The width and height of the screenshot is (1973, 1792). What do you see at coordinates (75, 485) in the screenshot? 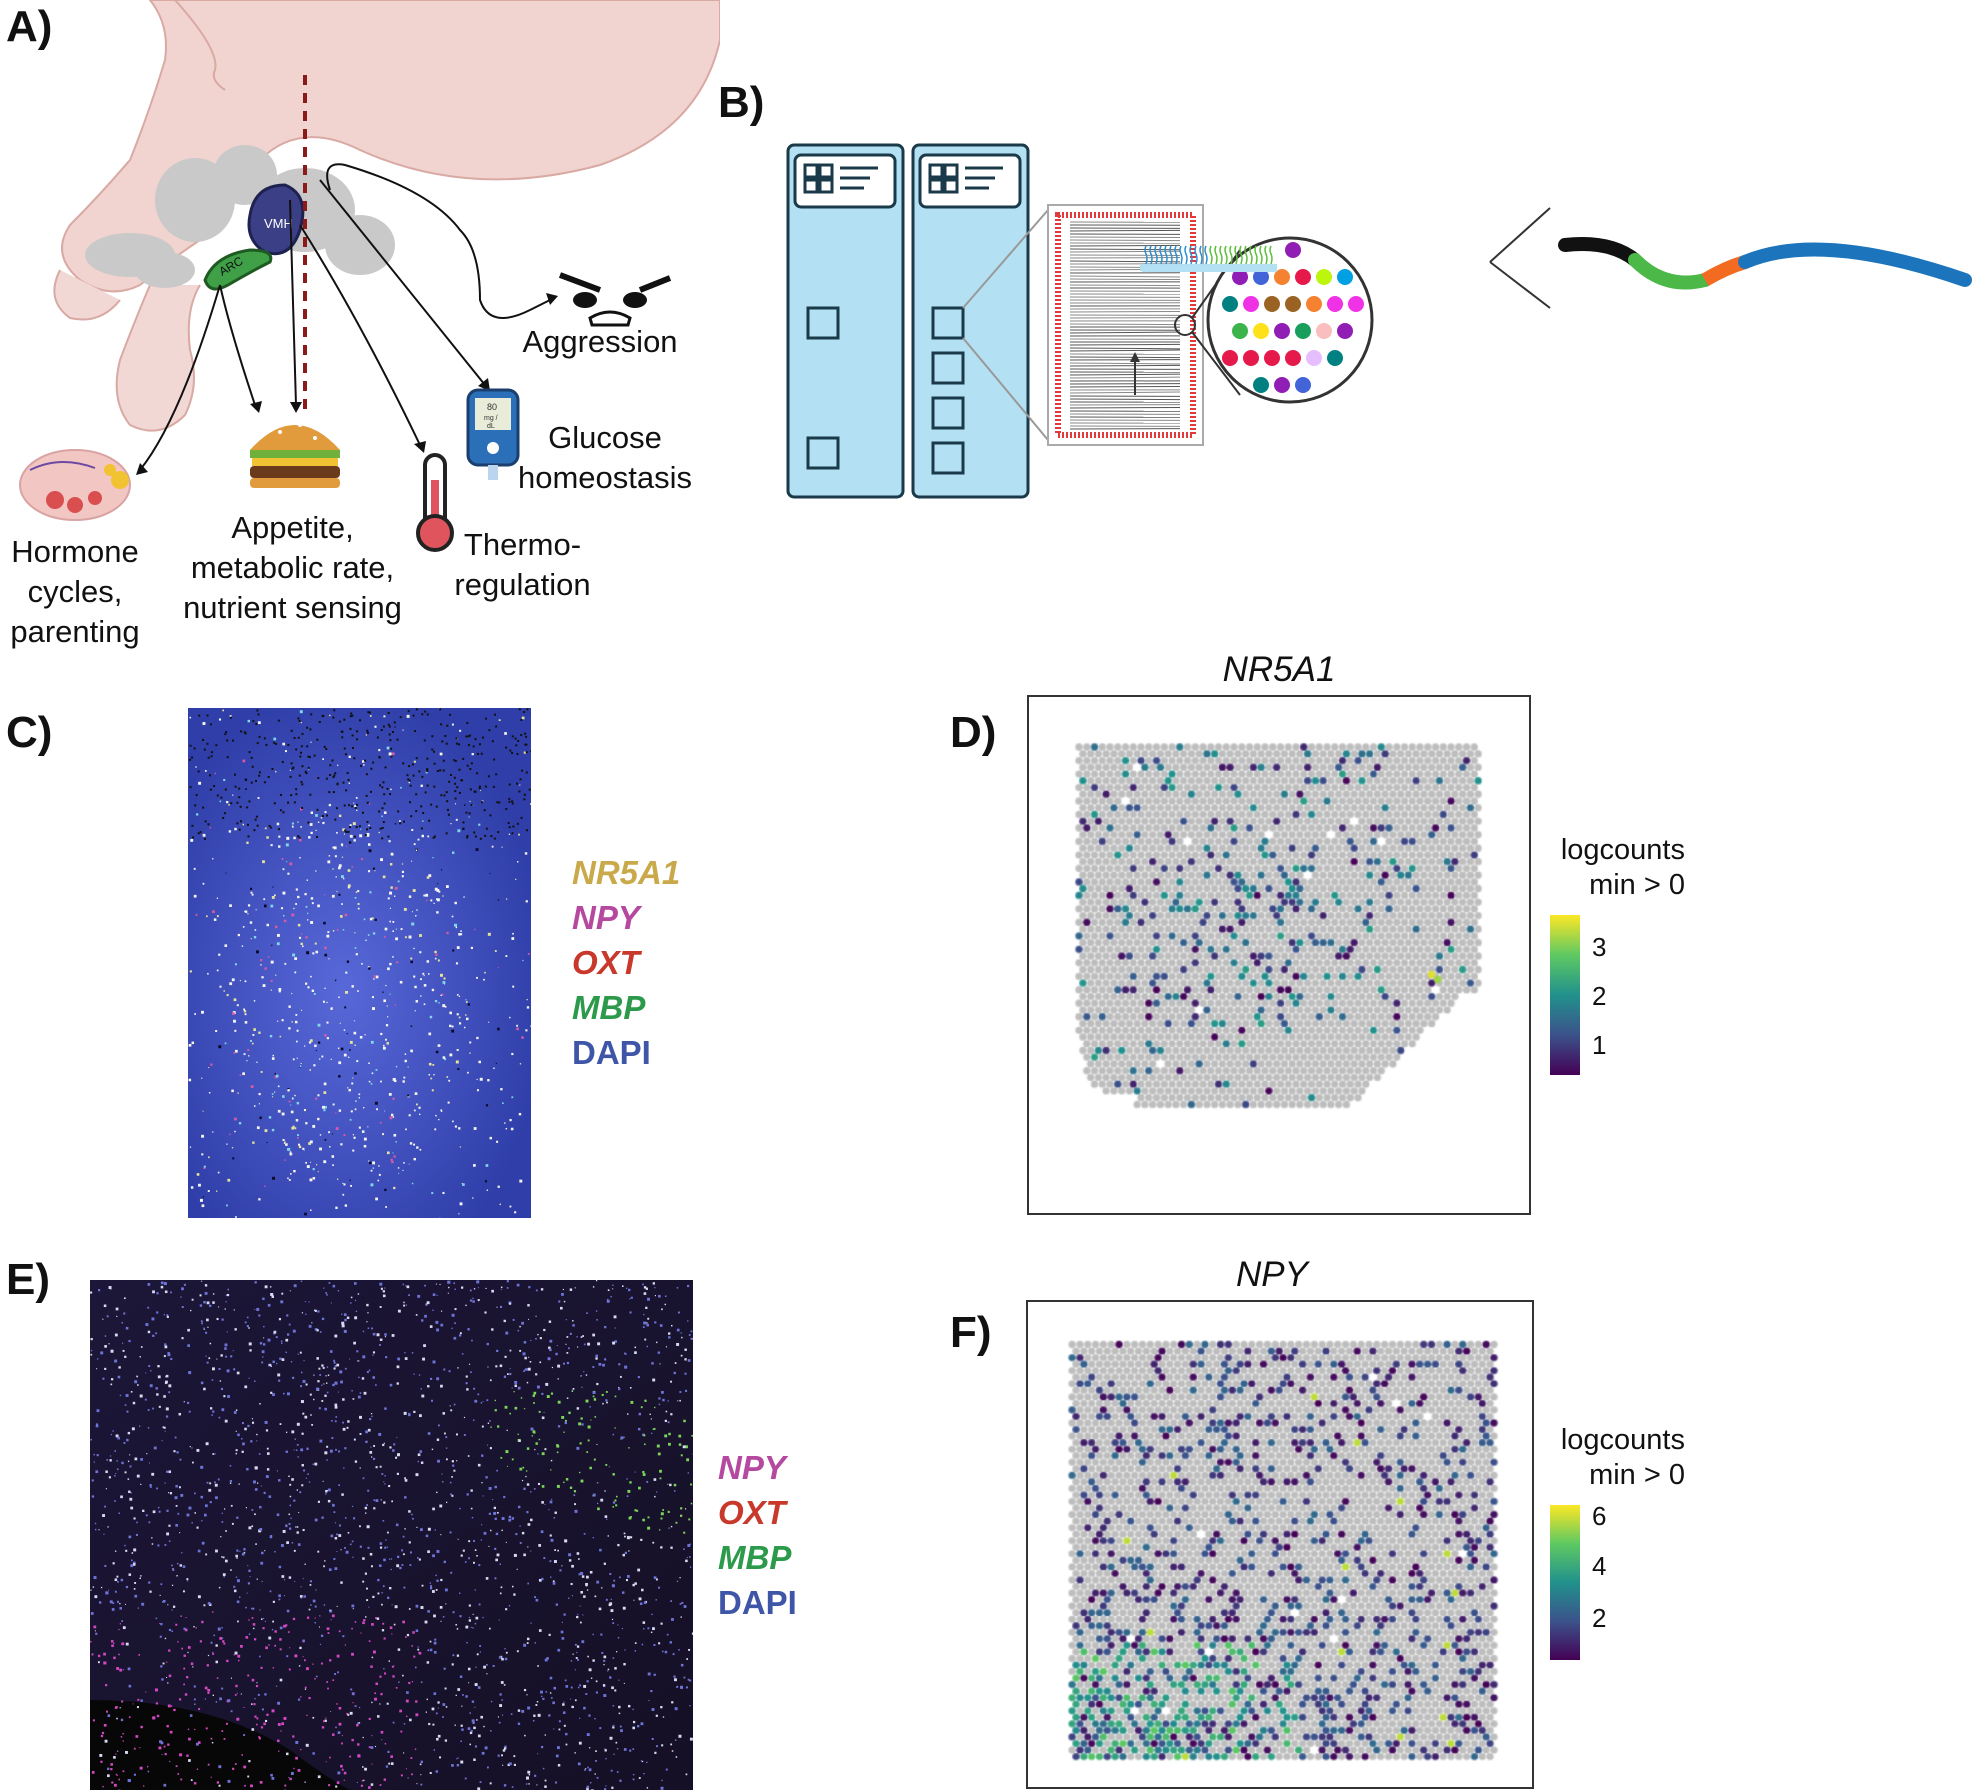
I see `ovary-icon` at bounding box center [75, 485].